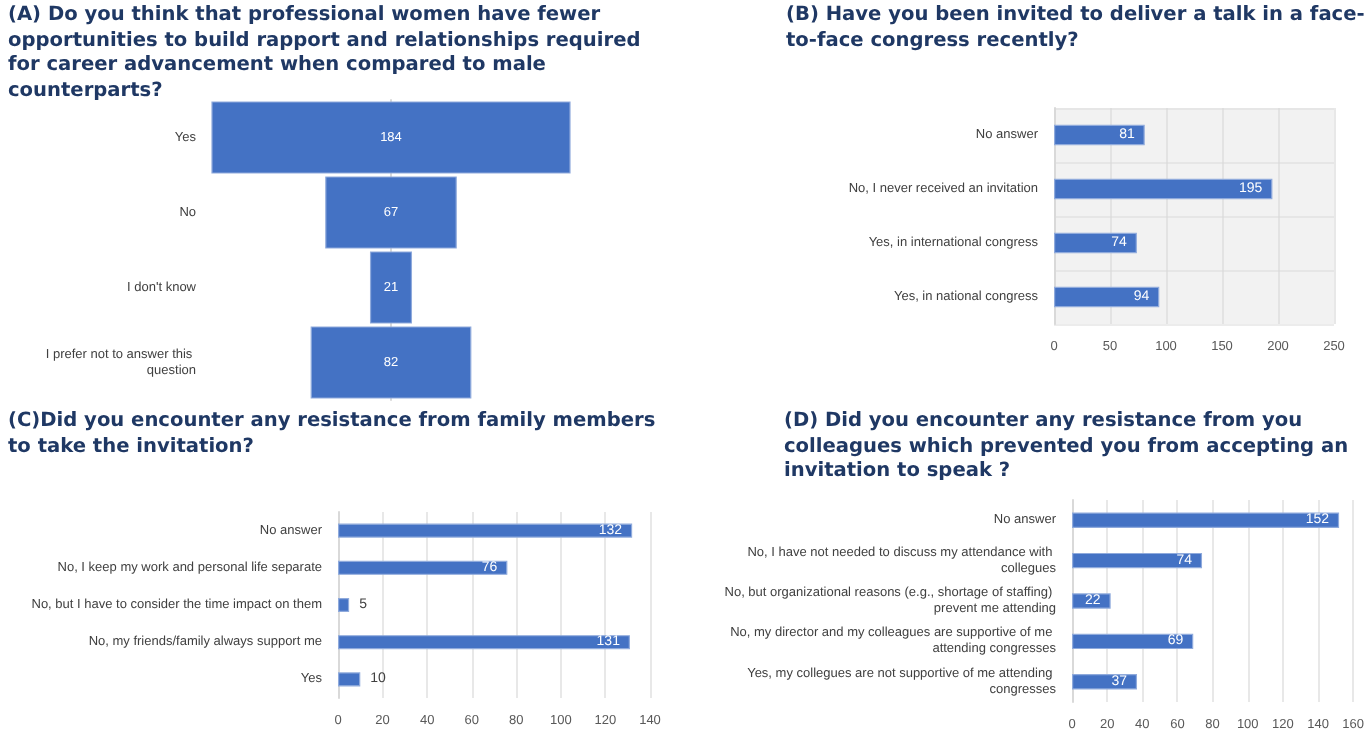 This screenshot has width=1370, height=734. Describe the element at coordinates (1067, 447) in the screenshot. I see `chart-title: (D) Did you encounter any resistance from you colleagues which prevented you from accepting an invitation to speak ?` at that location.